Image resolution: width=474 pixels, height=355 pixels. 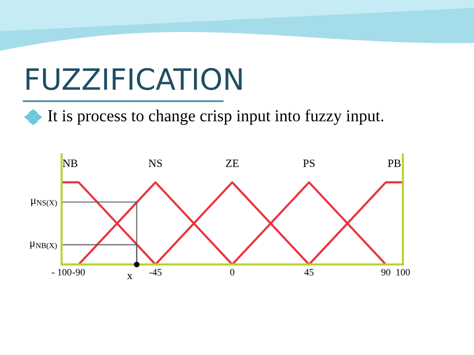 I want to click on series-label: ZE, so click(x=232, y=163).